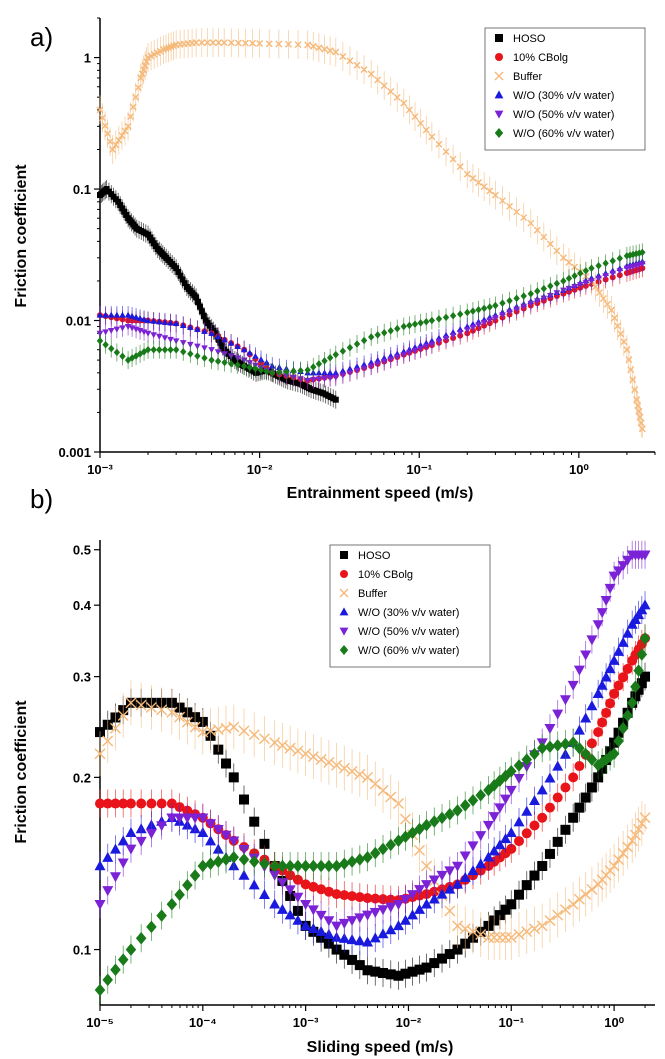  What do you see at coordinates (99, 1022) in the screenshot?
I see `x-tick-label: 10⁻⁵` at bounding box center [99, 1022].